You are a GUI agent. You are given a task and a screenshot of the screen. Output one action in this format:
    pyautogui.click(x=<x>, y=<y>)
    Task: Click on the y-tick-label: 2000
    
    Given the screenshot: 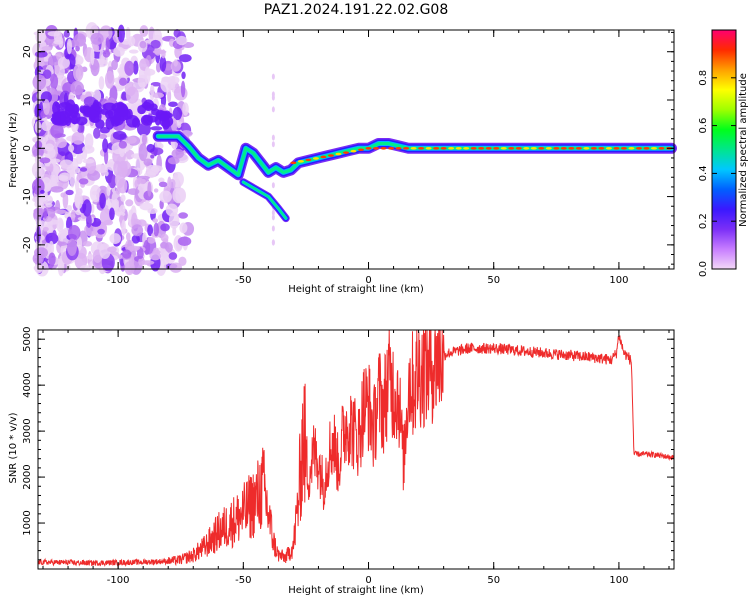 What is the action you would take?
    pyautogui.click(x=27, y=476)
    